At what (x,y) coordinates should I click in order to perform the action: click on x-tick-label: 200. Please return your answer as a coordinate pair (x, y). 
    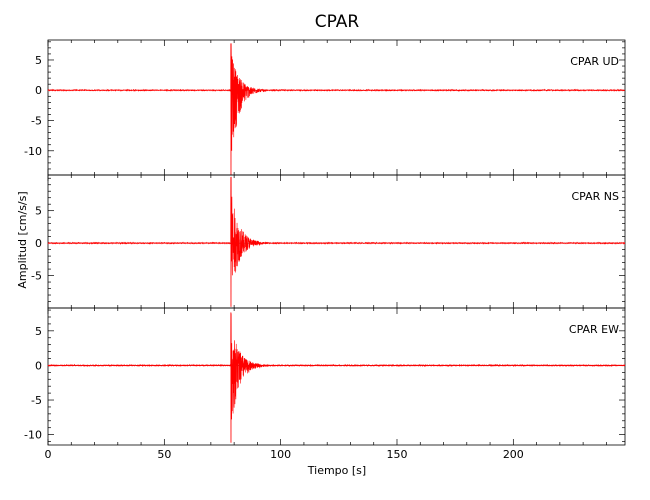
    Looking at the image, I should click on (513, 454).